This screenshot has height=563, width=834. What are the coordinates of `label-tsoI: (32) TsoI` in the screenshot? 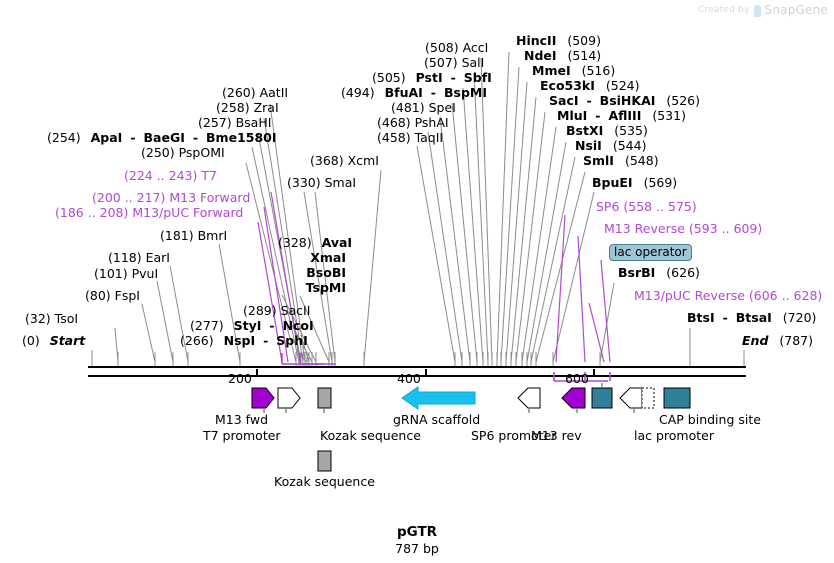 It's located at (52, 318).